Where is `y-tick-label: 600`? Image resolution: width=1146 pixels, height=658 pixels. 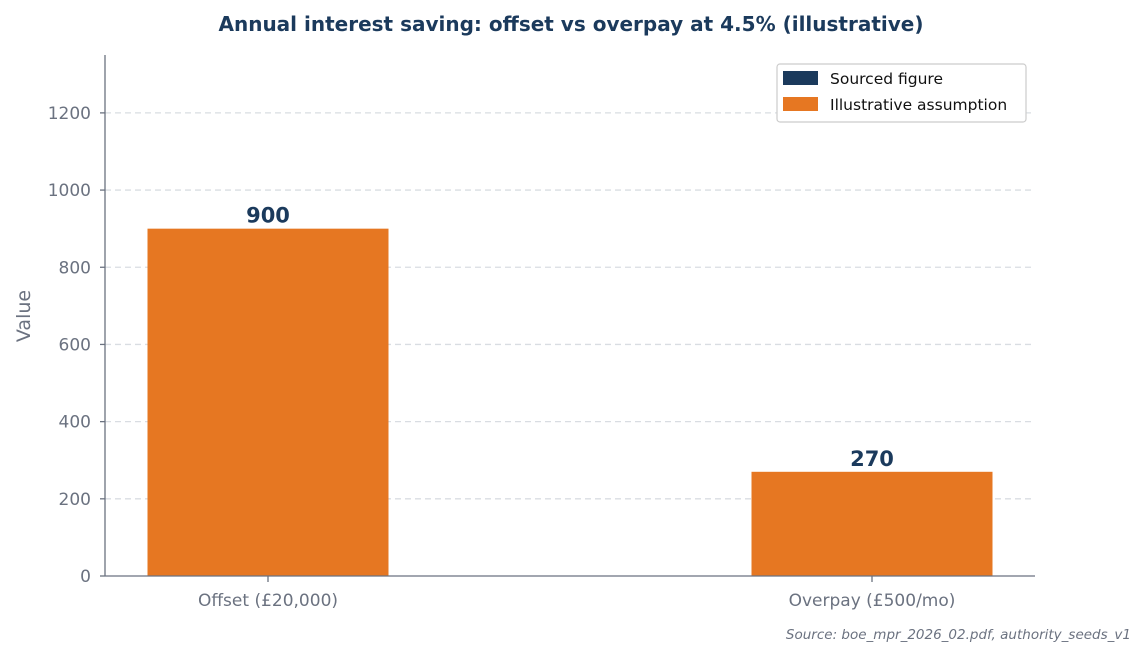
y-tick-label: 600 is located at coordinates (75, 345).